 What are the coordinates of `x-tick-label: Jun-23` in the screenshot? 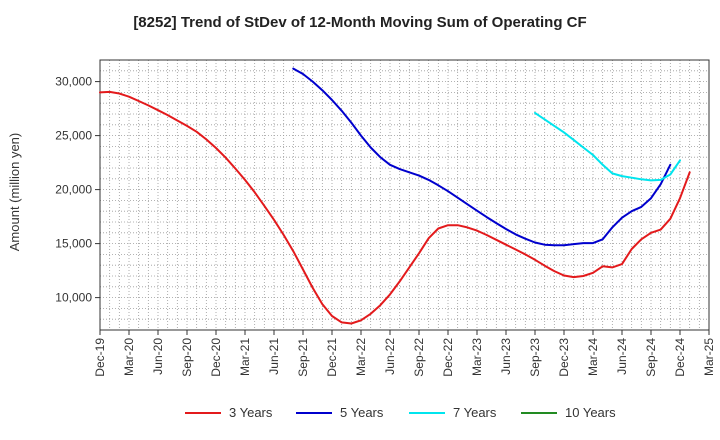 It's located at (506, 356).